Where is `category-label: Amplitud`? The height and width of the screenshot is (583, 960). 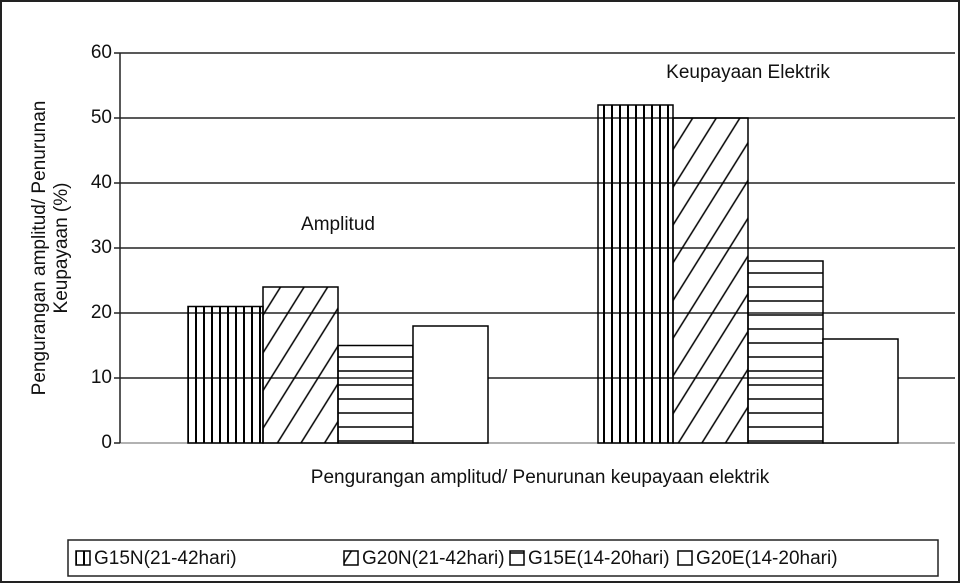 category-label: Amplitud is located at coordinates (338, 224).